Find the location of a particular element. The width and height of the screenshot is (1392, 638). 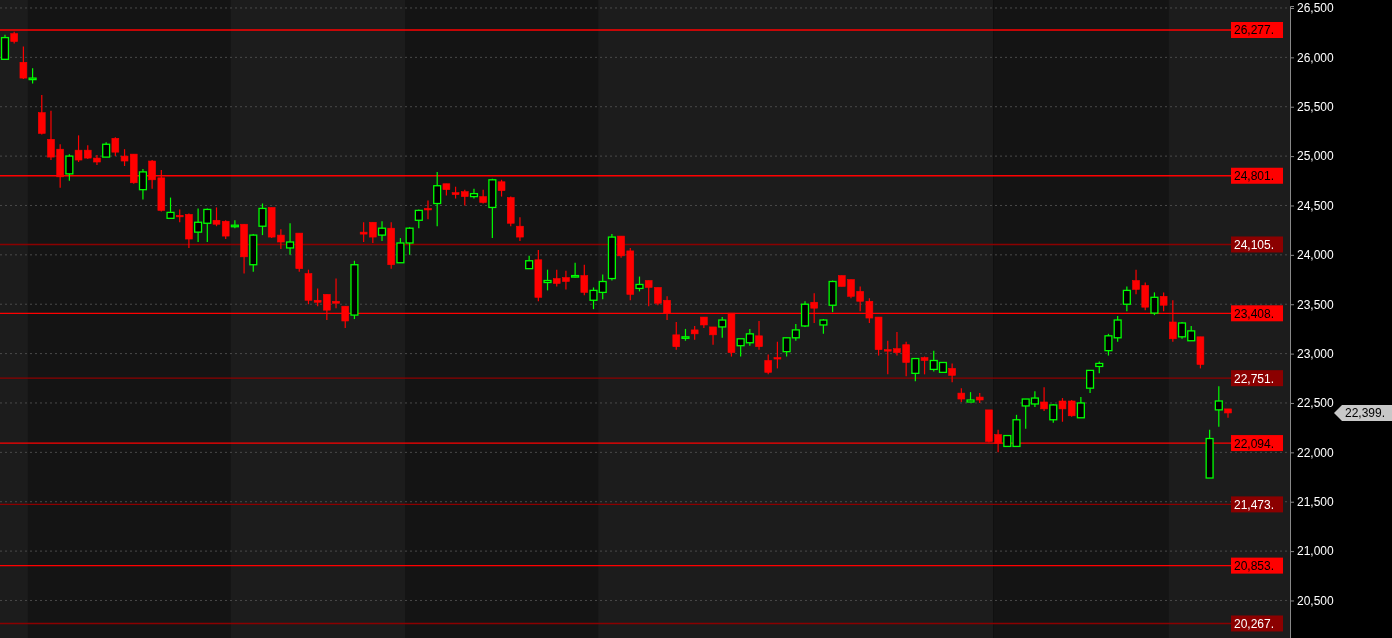

y-tick-label: 26,000 is located at coordinates (1316, 57).